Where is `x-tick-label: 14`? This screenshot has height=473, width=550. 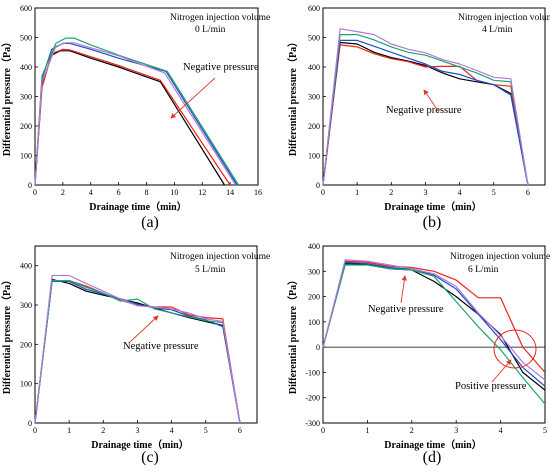
x-tick-label: 14 is located at coordinates (230, 192).